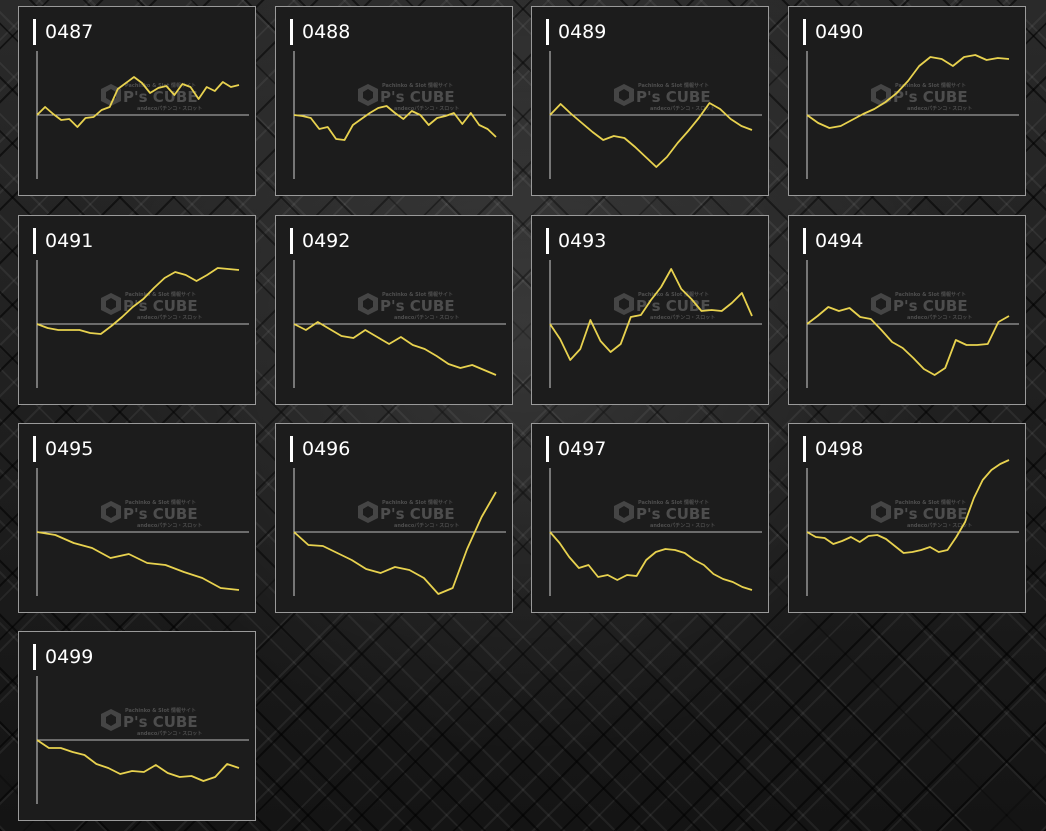 This screenshot has height=831, width=1046. What do you see at coordinates (576, 449) in the screenshot?
I see `machine-number-label: 0497` at bounding box center [576, 449].